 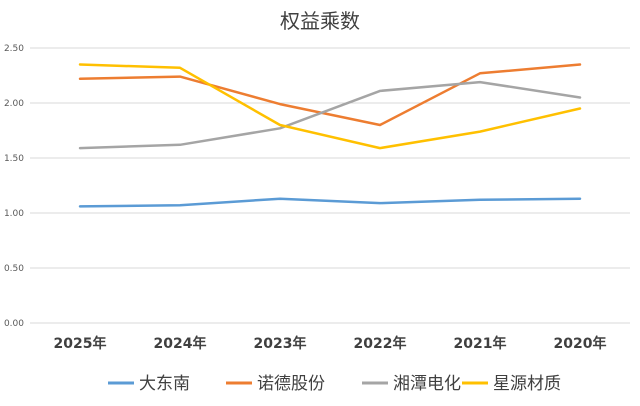 I want to click on x-tick-label: 2020年, so click(x=580, y=343).